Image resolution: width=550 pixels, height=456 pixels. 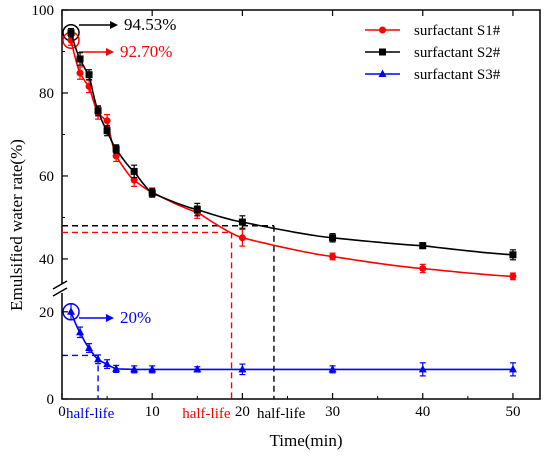 I want to click on y-tick-label: 0, so click(x=51, y=400).